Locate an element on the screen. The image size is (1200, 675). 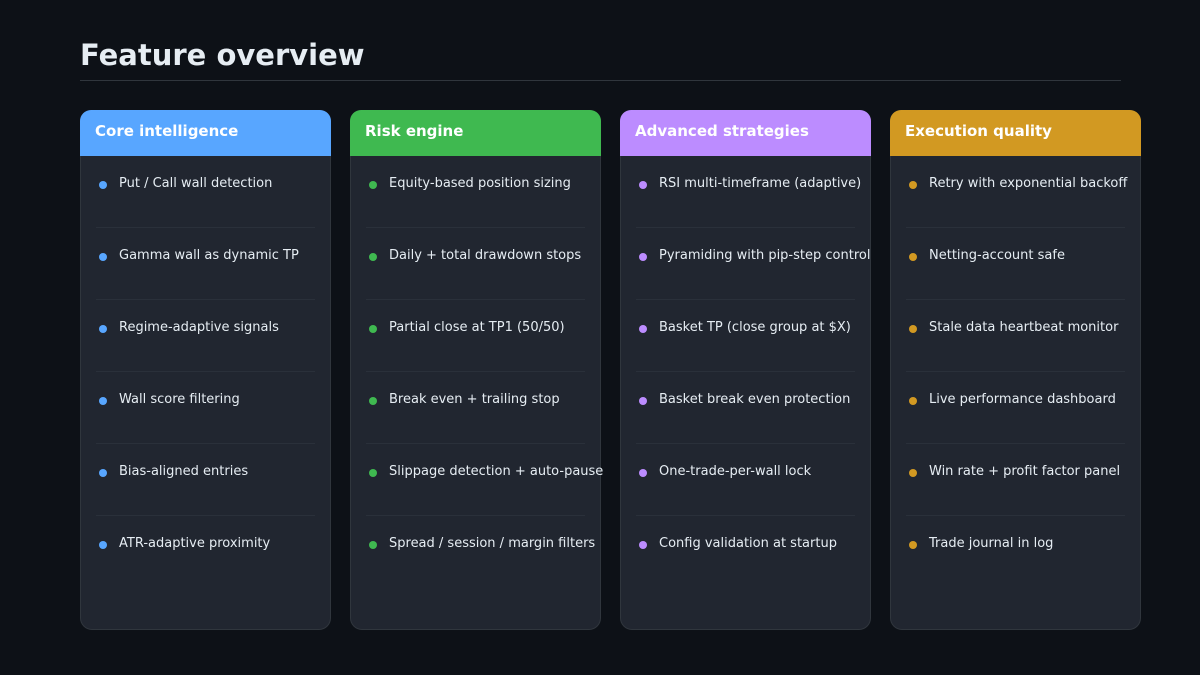
feature-text: Pyramiding with pip-step control is located at coordinates (765, 255).